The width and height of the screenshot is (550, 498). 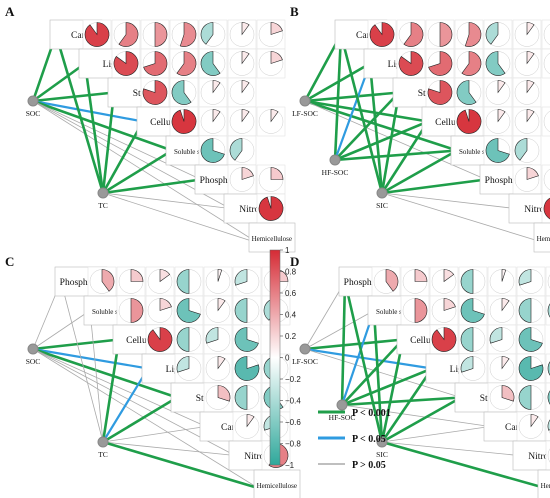 I want to click on edge-tc-carbon, so click(x=154, y=434).